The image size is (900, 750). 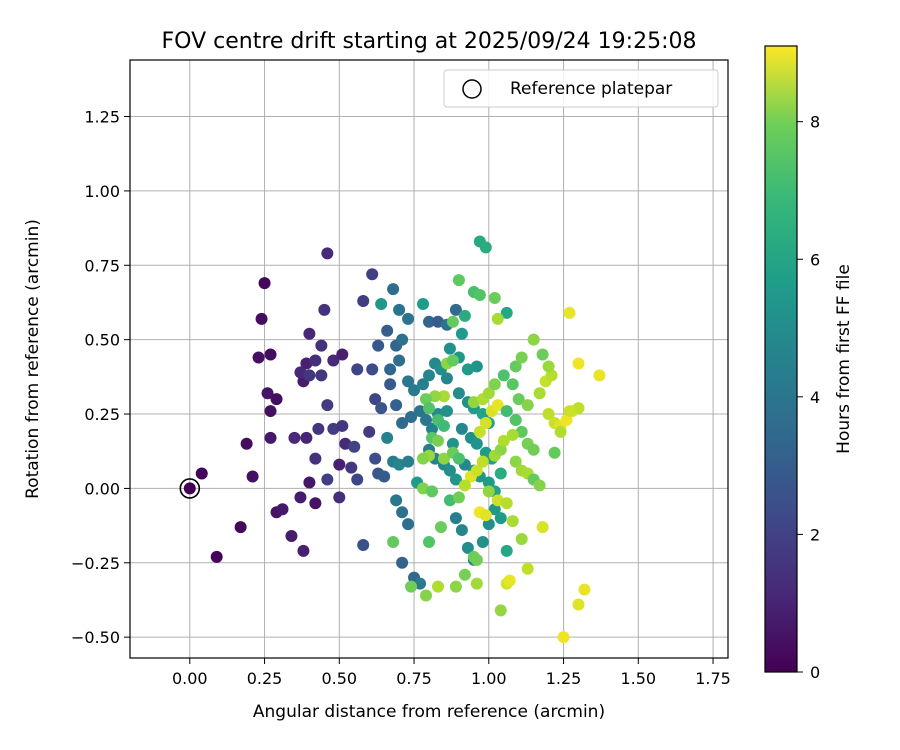 I want to click on y-tick-label: 0.75, so click(x=102, y=265).